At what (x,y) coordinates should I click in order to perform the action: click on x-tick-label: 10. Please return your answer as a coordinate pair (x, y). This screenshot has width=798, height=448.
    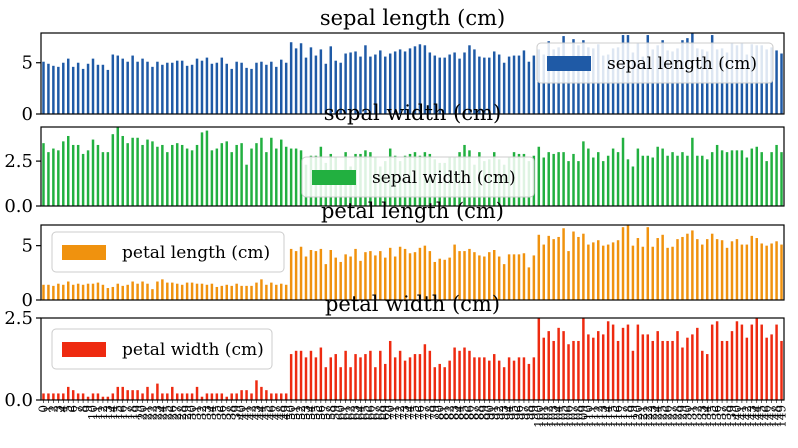
    Looking at the image, I should click on (93, 412).